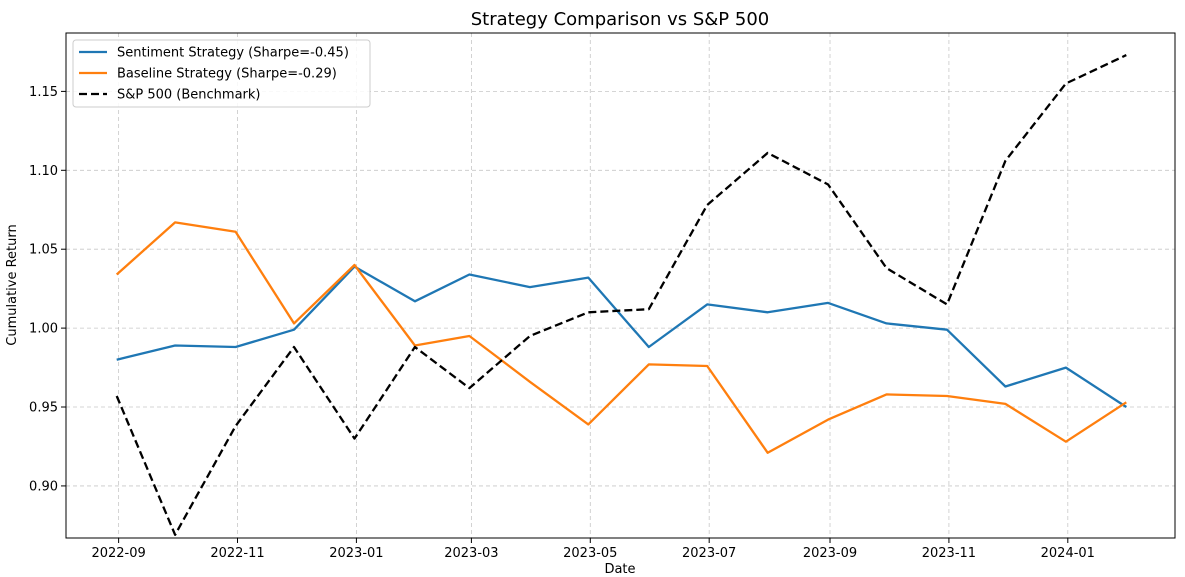 The image size is (1185, 577). Describe the element at coordinates (709, 553) in the screenshot. I see `x-tick-label: 2023-07` at that location.